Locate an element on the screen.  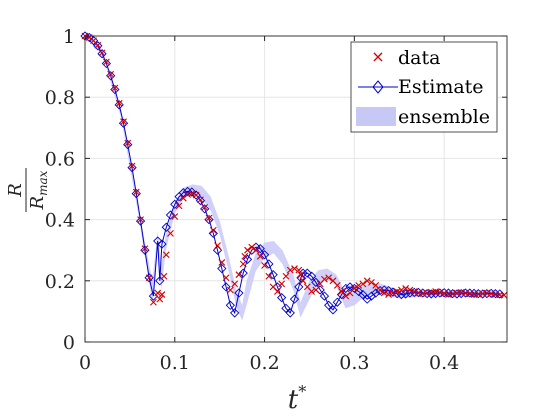
x-tick-label: 0.2 is located at coordinates (264, 363).